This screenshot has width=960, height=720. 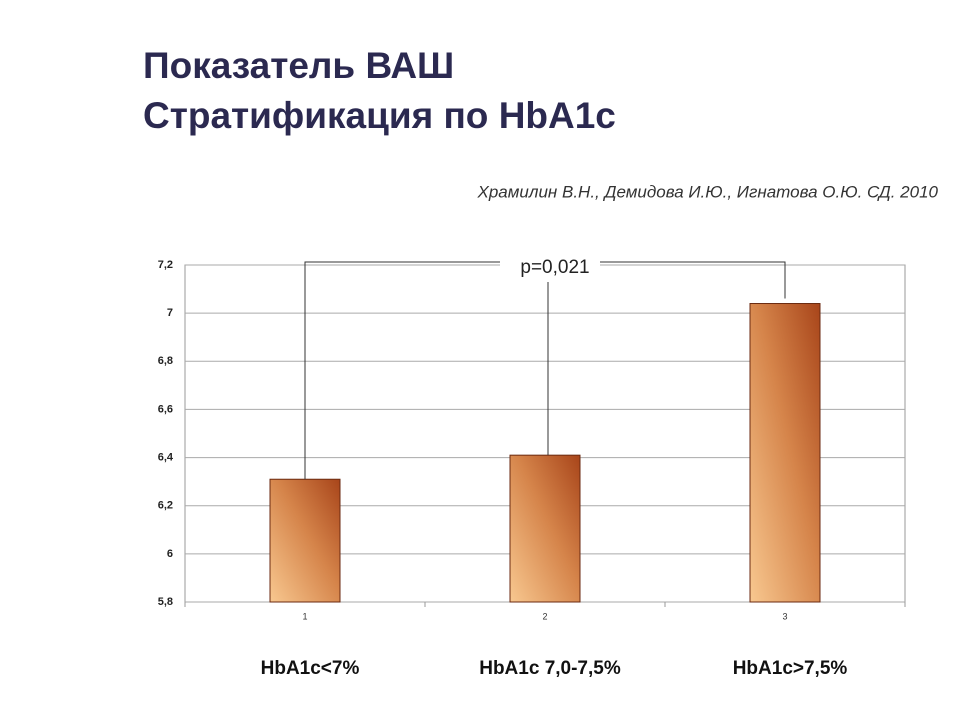 What do you see at coordinates (784, 616) in the screenshot?
I see `x-tick-label: 3` at bounding box center [784, 616].